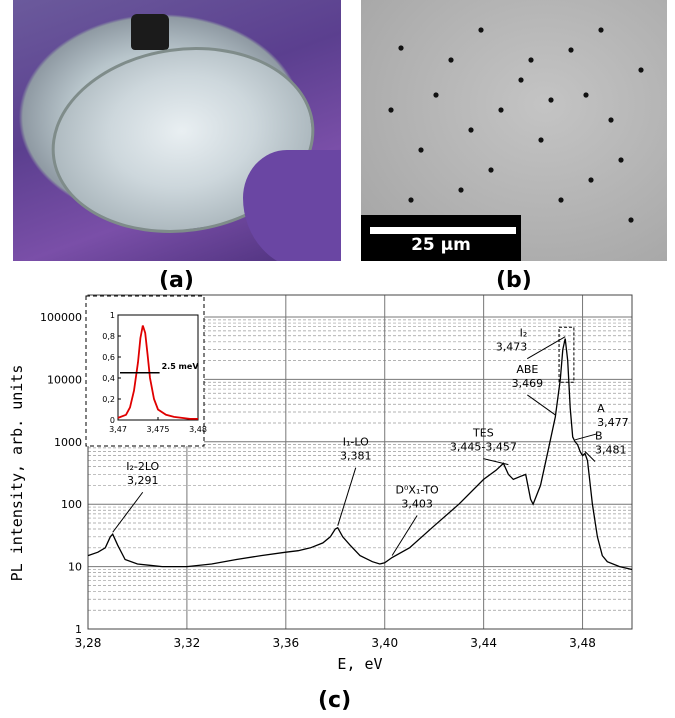  Describe the element at coordinates (198, 429) in the screenshot. I see `inset-x-tick-label: 3,48` at that location.